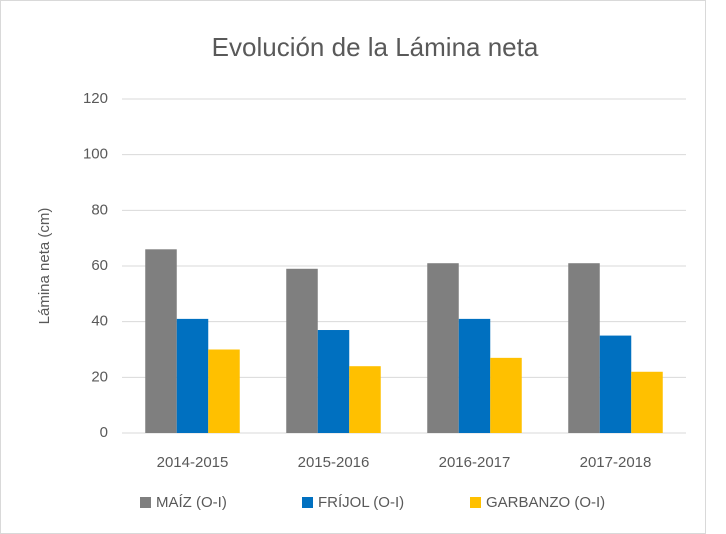 The height and width of the screenshot is (534, 726). I want to click on y-tick-label: 0, so click(104, 432).